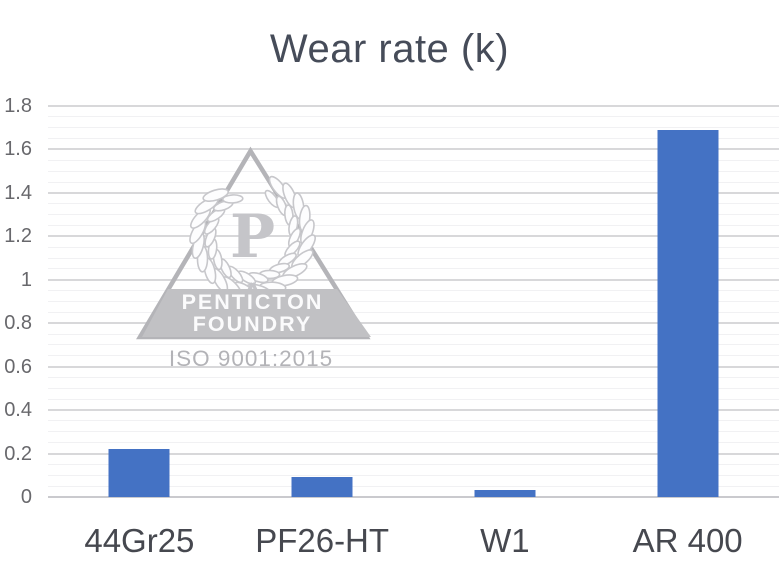 This screenshot has width=779, height=586. I want to click on bar-w1, so click(505, 493).